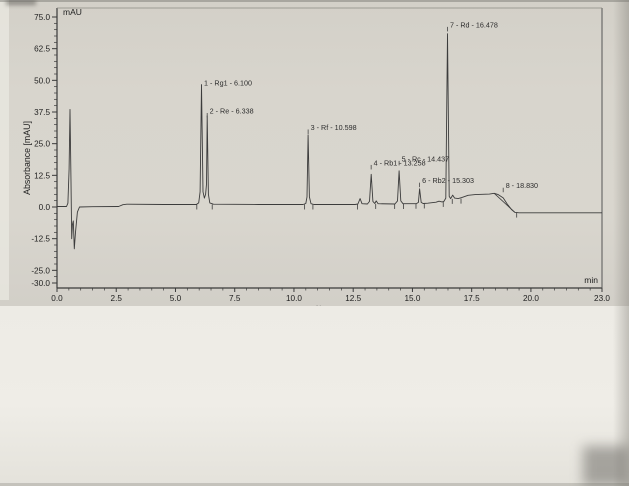  I want to click on photo-edge-left, so click(4, 150).